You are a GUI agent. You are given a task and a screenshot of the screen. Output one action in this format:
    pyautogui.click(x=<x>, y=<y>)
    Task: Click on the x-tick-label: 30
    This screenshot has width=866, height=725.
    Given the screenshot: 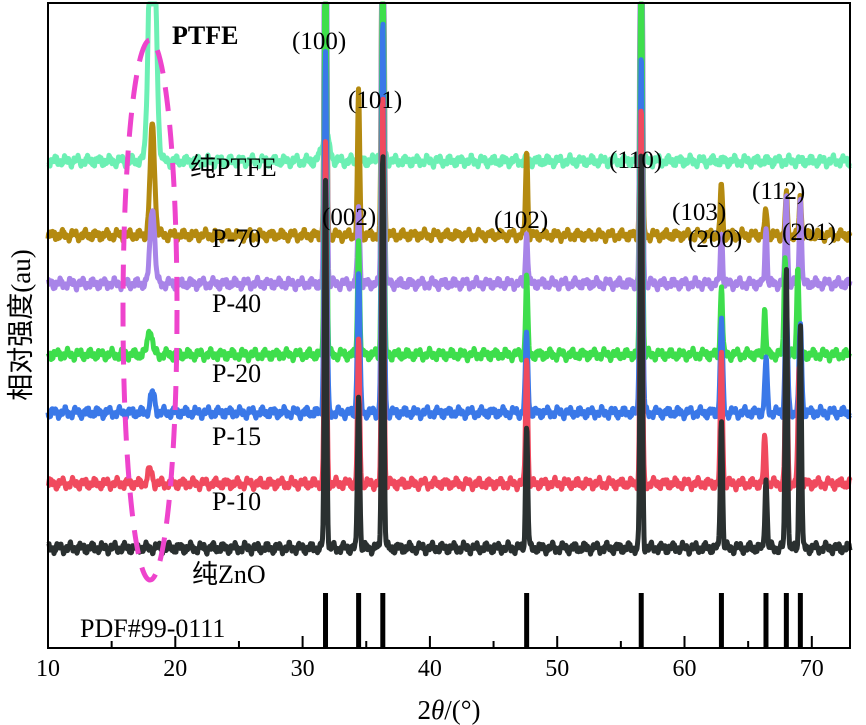 What is the action you would take?
    pyautogui.click(x=303, y=669)
    